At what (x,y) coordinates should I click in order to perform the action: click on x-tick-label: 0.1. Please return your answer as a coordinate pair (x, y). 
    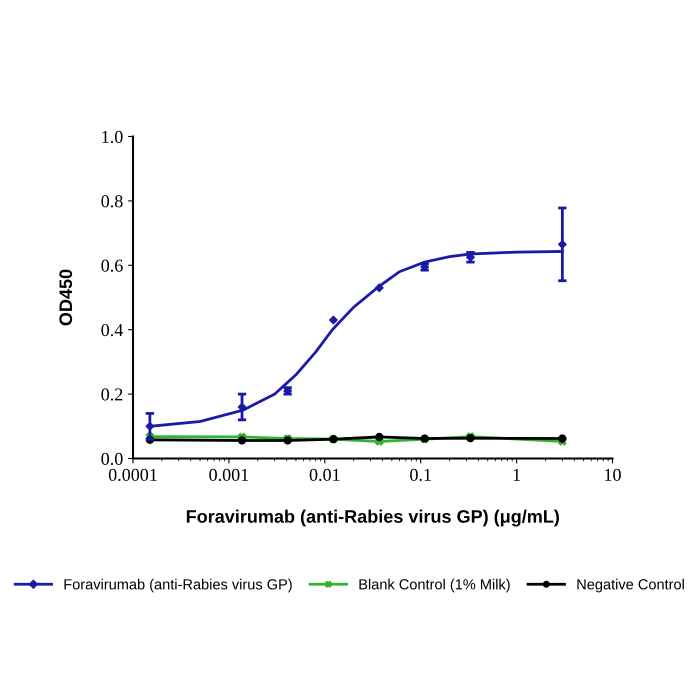
    Looking at the image, I should click on (420, 475).